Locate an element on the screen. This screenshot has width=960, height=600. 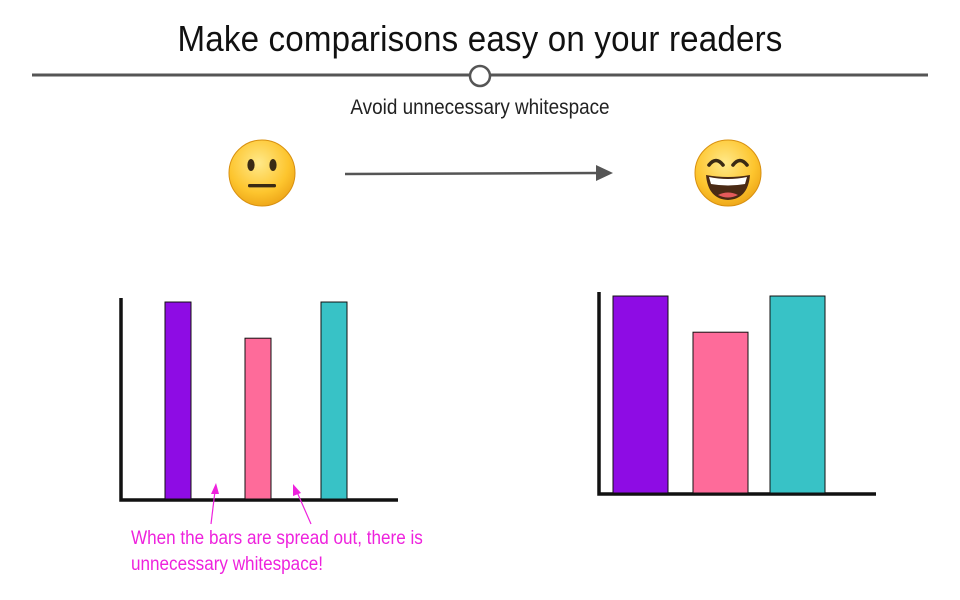
chart-compact-axes is located at coordinates (736, 394).